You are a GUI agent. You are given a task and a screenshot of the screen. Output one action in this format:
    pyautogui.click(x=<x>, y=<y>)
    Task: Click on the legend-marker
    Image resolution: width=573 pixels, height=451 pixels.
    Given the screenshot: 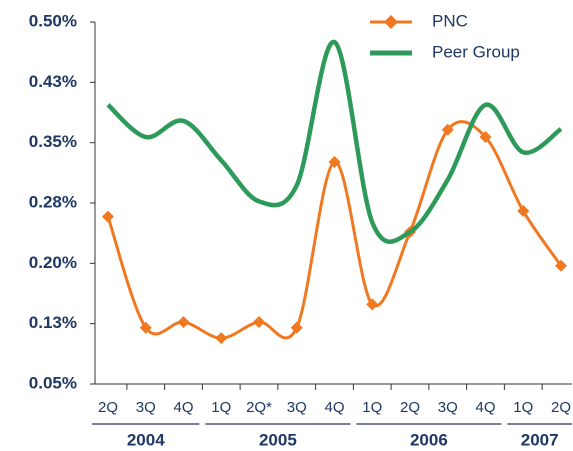 What is the action you would take?
    pyautogui.click(x=391, y=22)
    